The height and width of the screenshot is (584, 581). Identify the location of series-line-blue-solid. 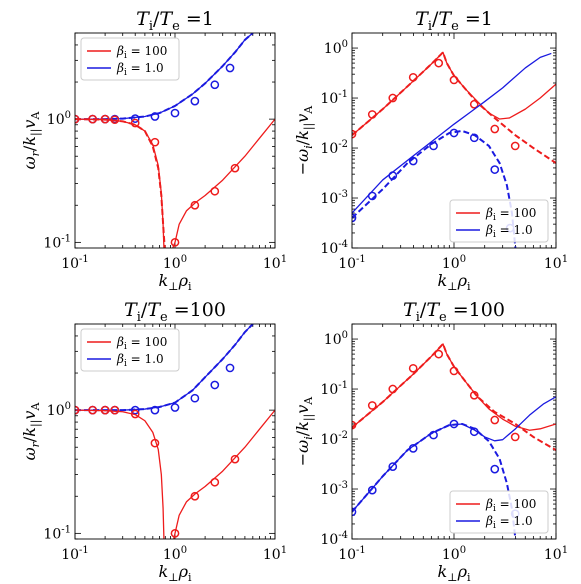
(452, 133).